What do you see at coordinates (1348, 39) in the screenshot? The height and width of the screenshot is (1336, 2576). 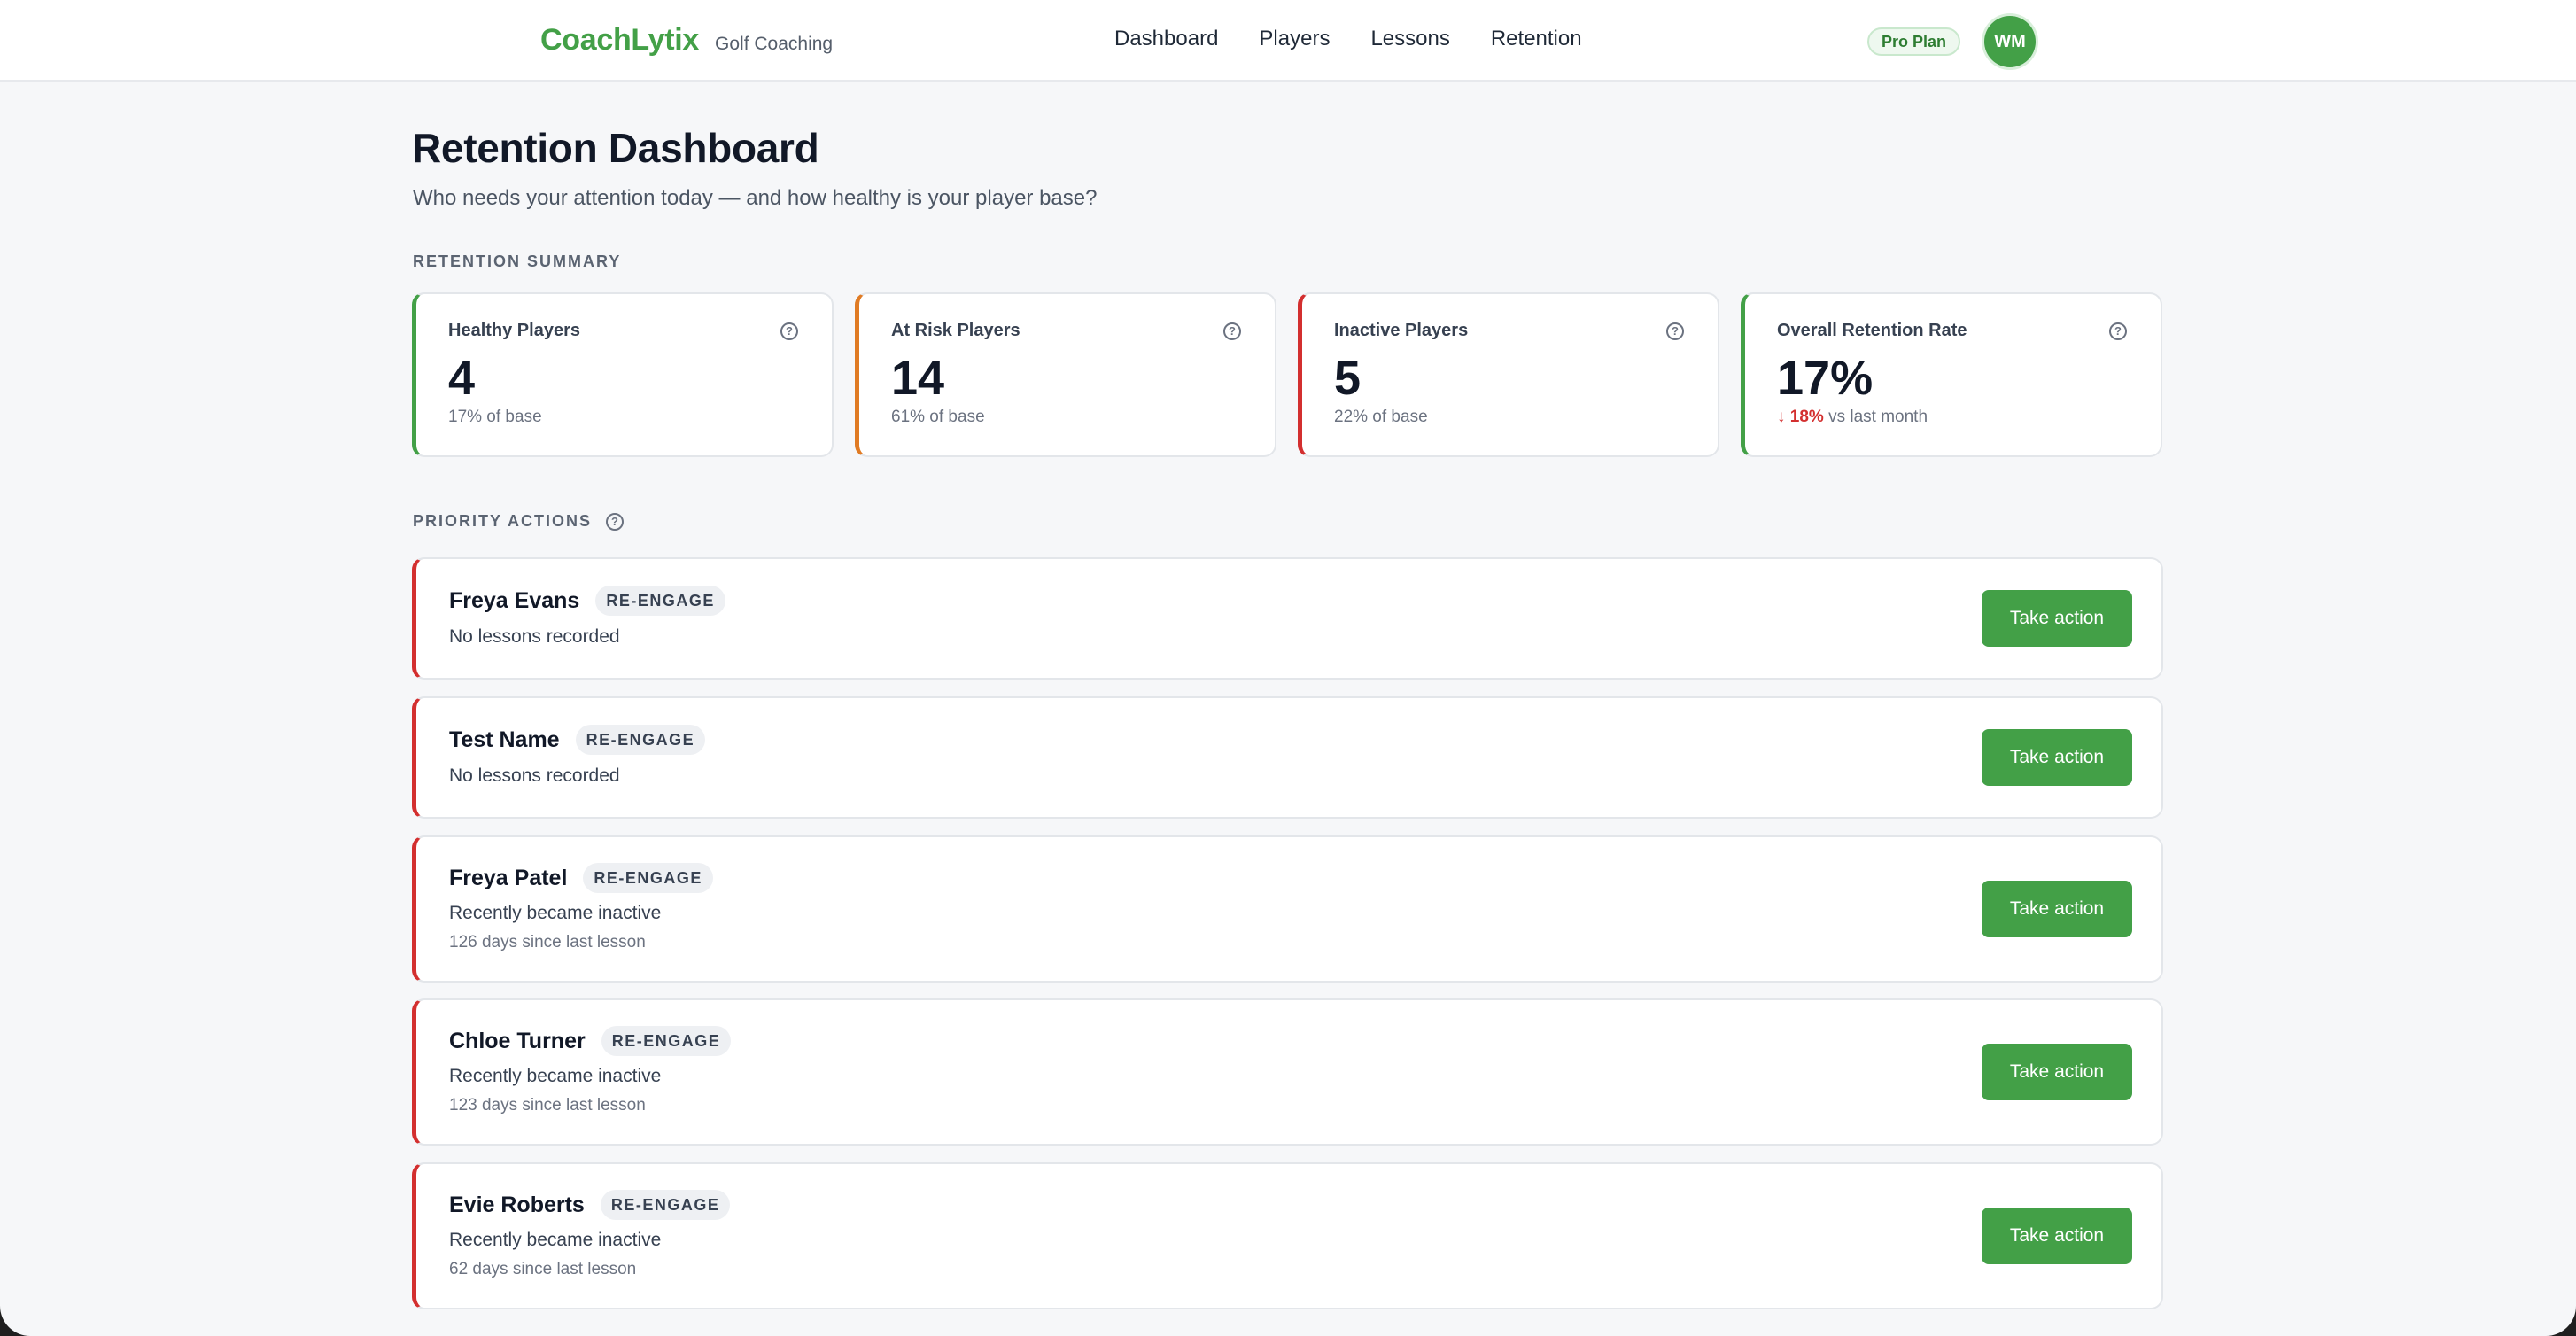 I see `main-nav: Dashboard Players Lessons Retention` at bounding box center [1348, 39].